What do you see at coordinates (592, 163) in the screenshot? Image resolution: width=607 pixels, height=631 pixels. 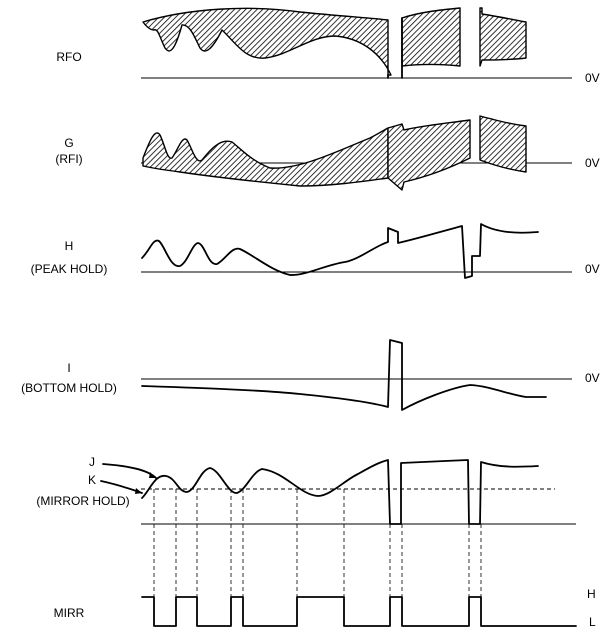 I see `g-zero-label: 0V` at bounding box center [592, 163].